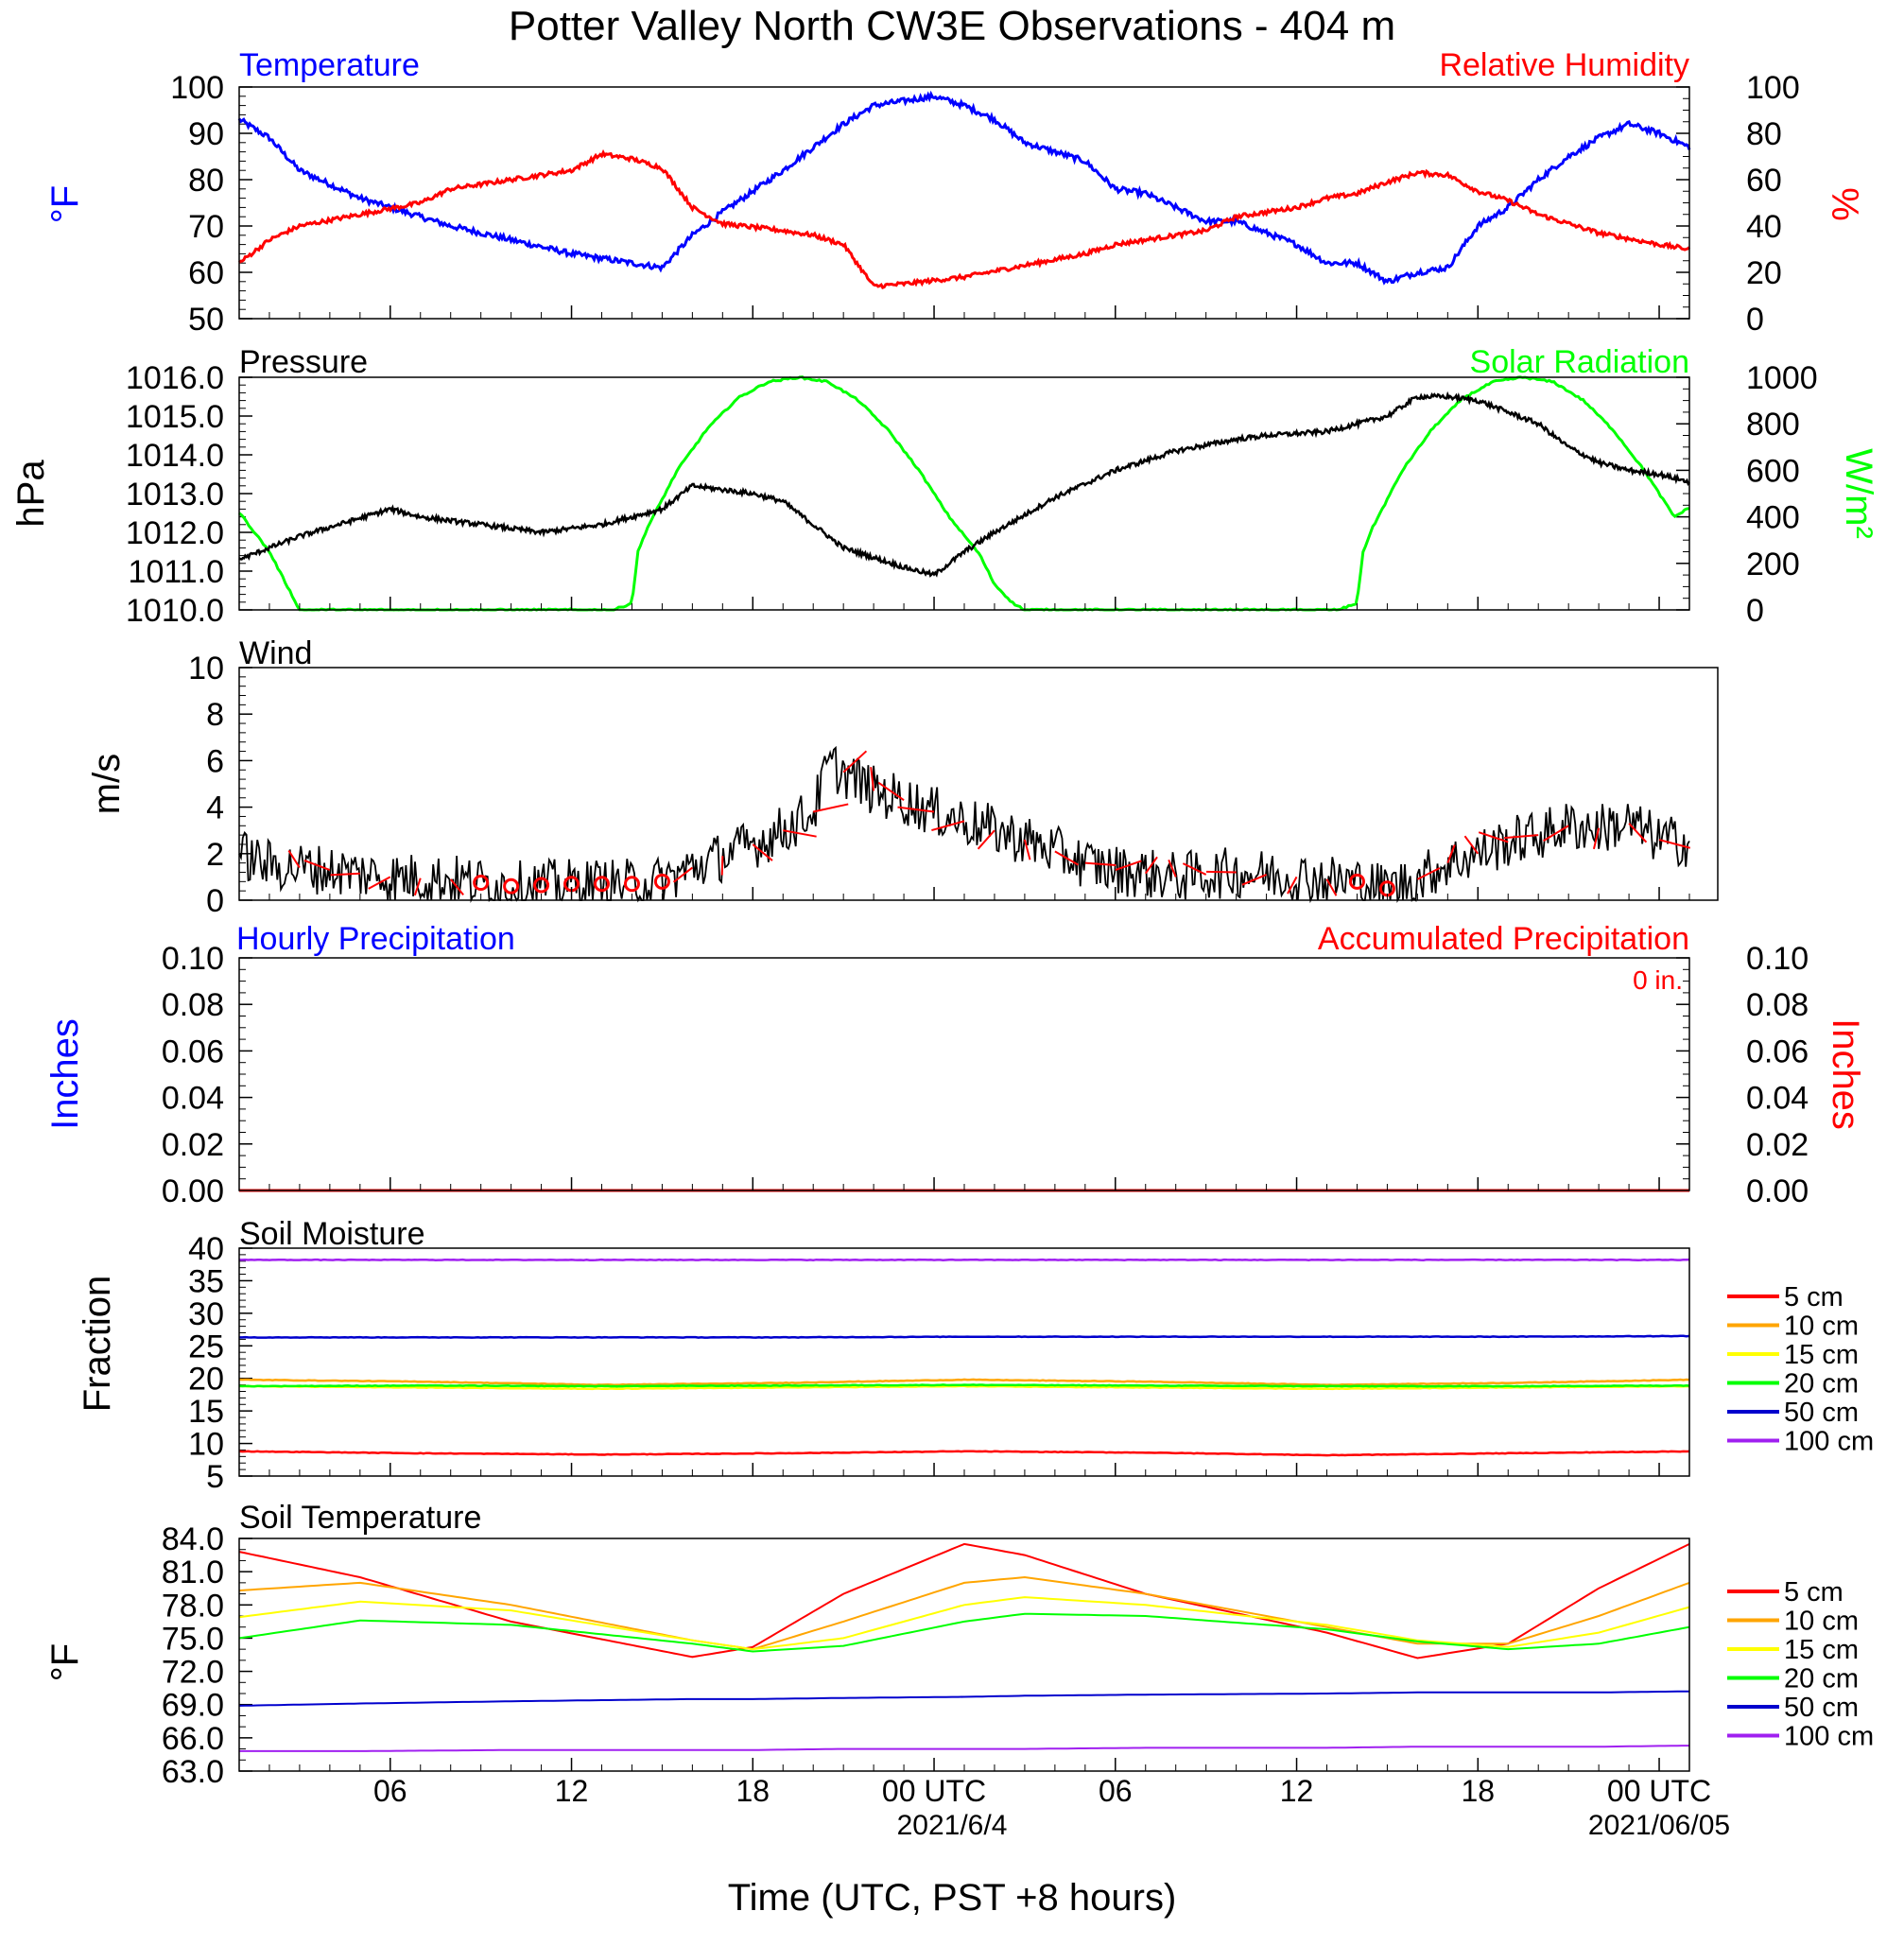  What do you see at coordinates (1821, 1650) in the screenshot?
I see `legend-label: 15 cm` at bounding box center [1821, 1650].